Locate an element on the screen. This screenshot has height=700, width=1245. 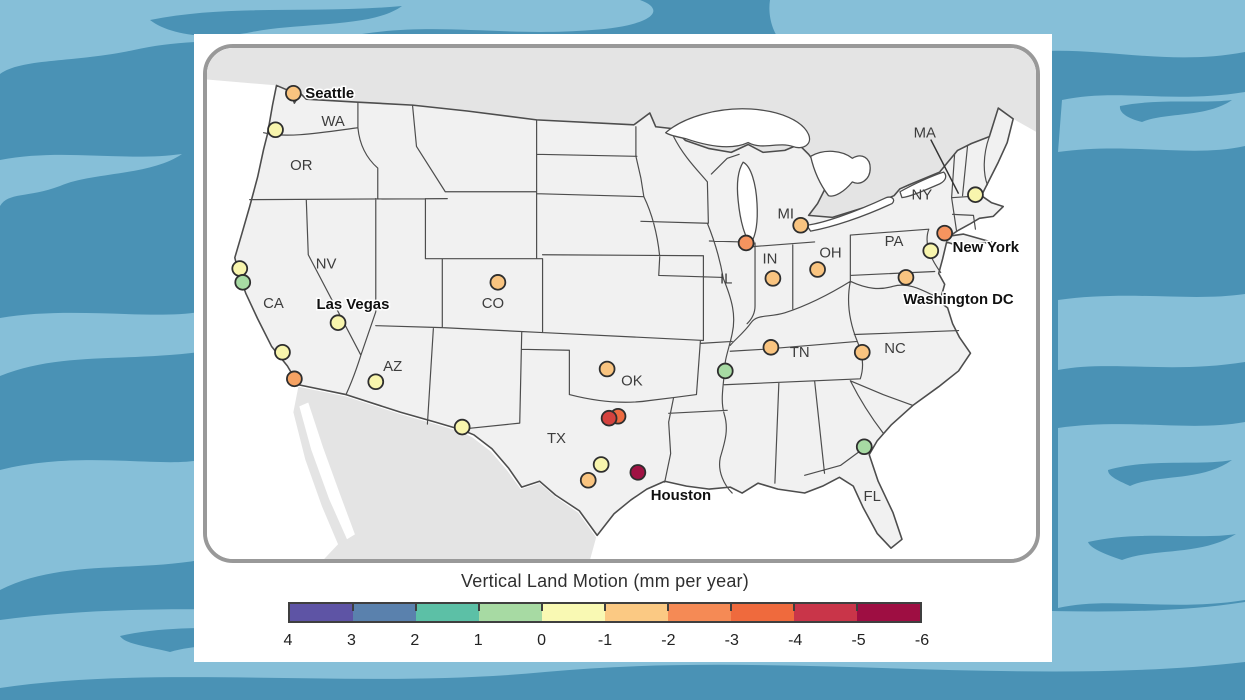
state-label-or: OR is located at coordinates (301, 166).